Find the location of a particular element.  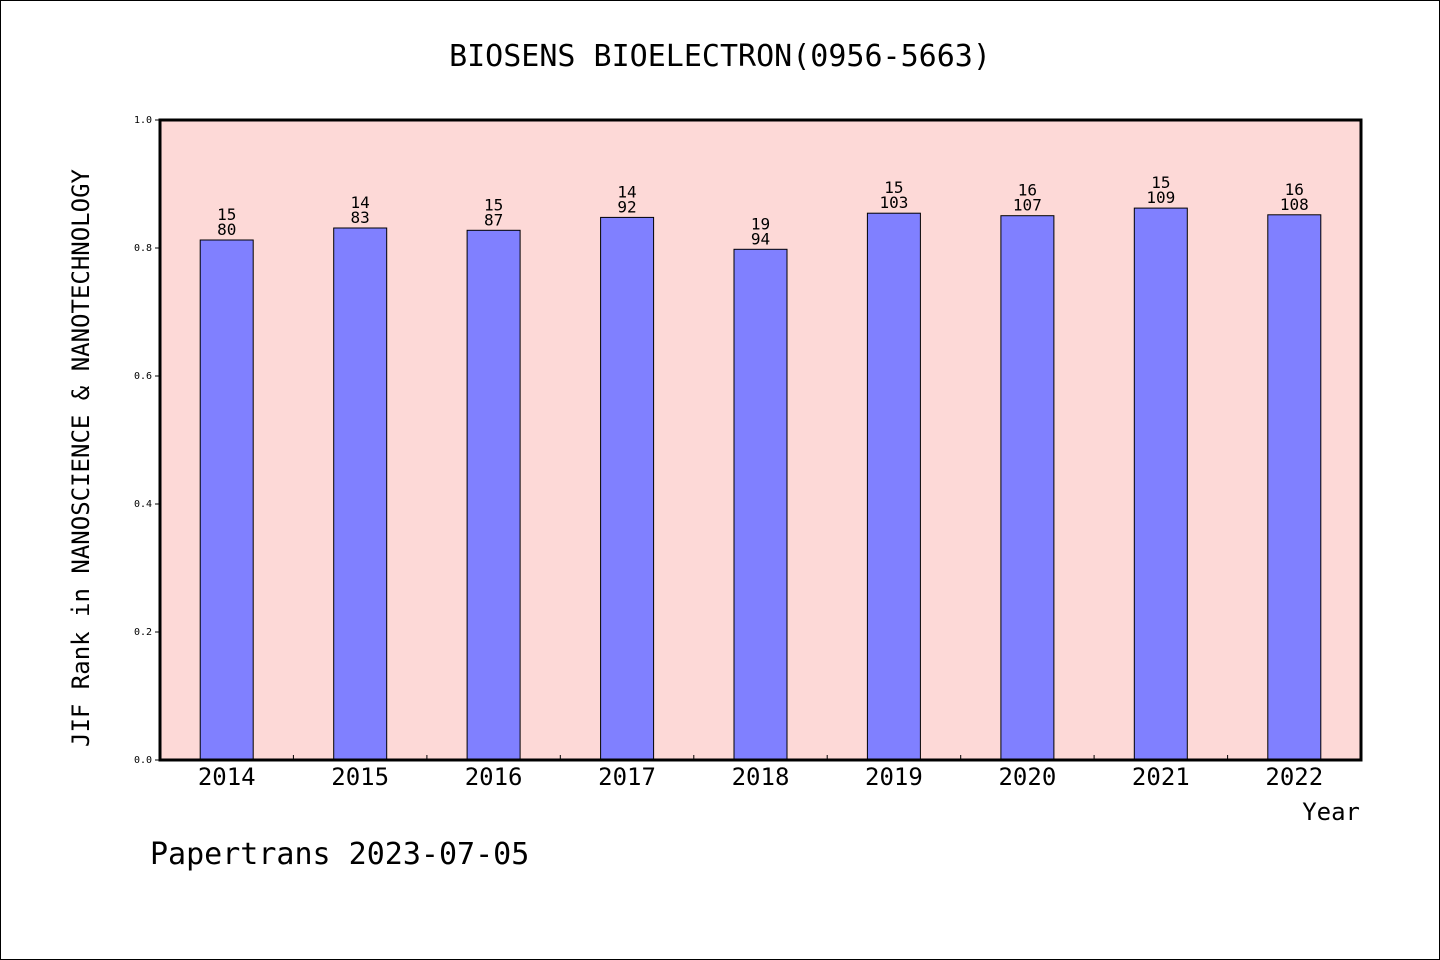

x-tick-label-2021: 2021 is located at coordinates (1161, 777).